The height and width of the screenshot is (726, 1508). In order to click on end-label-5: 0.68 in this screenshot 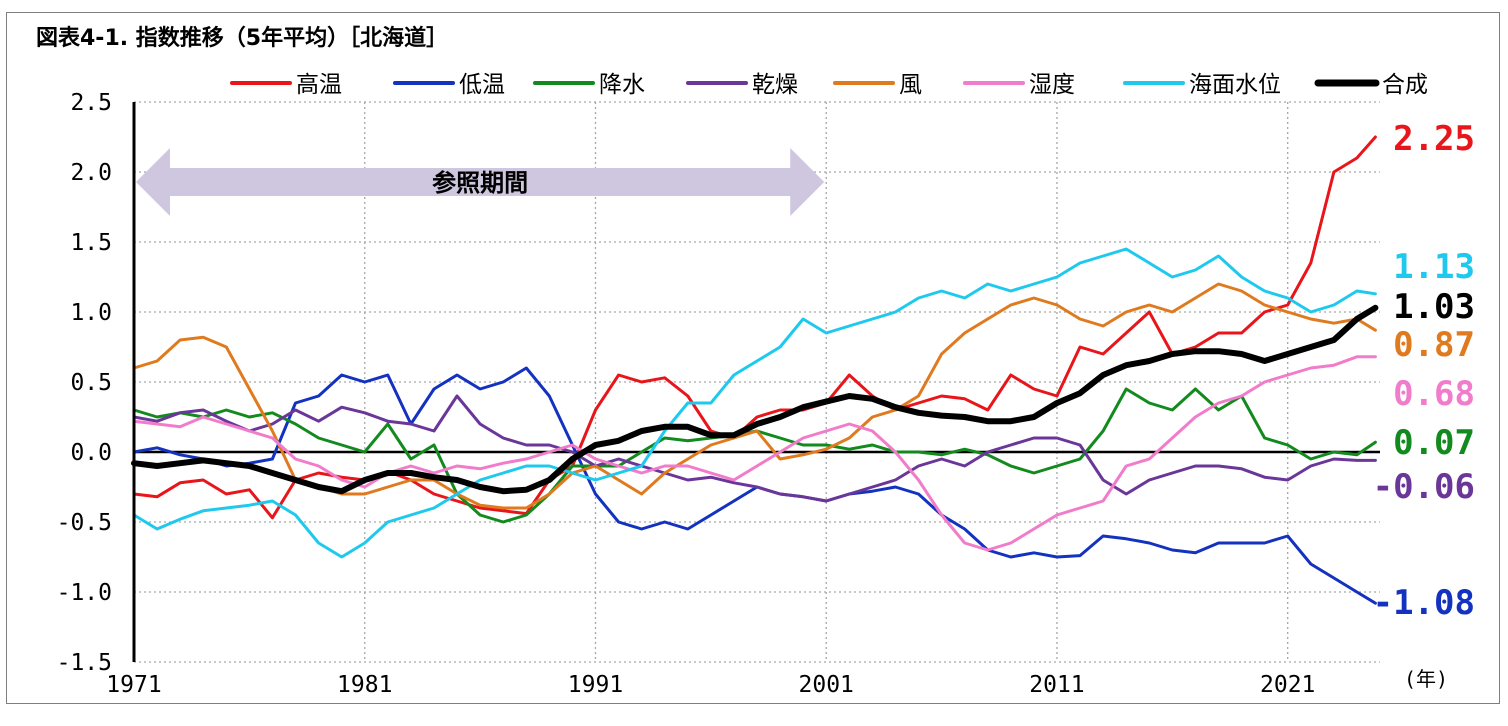, I will do `click(1434, 394)`.